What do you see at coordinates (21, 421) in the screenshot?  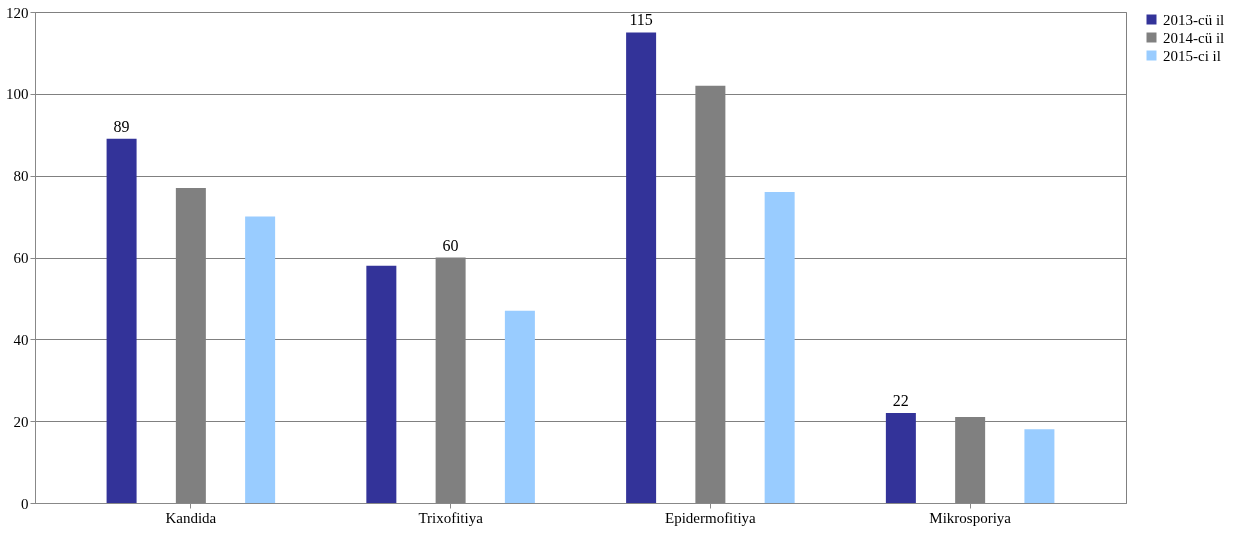 I see `y-tick-label: 20` at bounding box center [21, 421].